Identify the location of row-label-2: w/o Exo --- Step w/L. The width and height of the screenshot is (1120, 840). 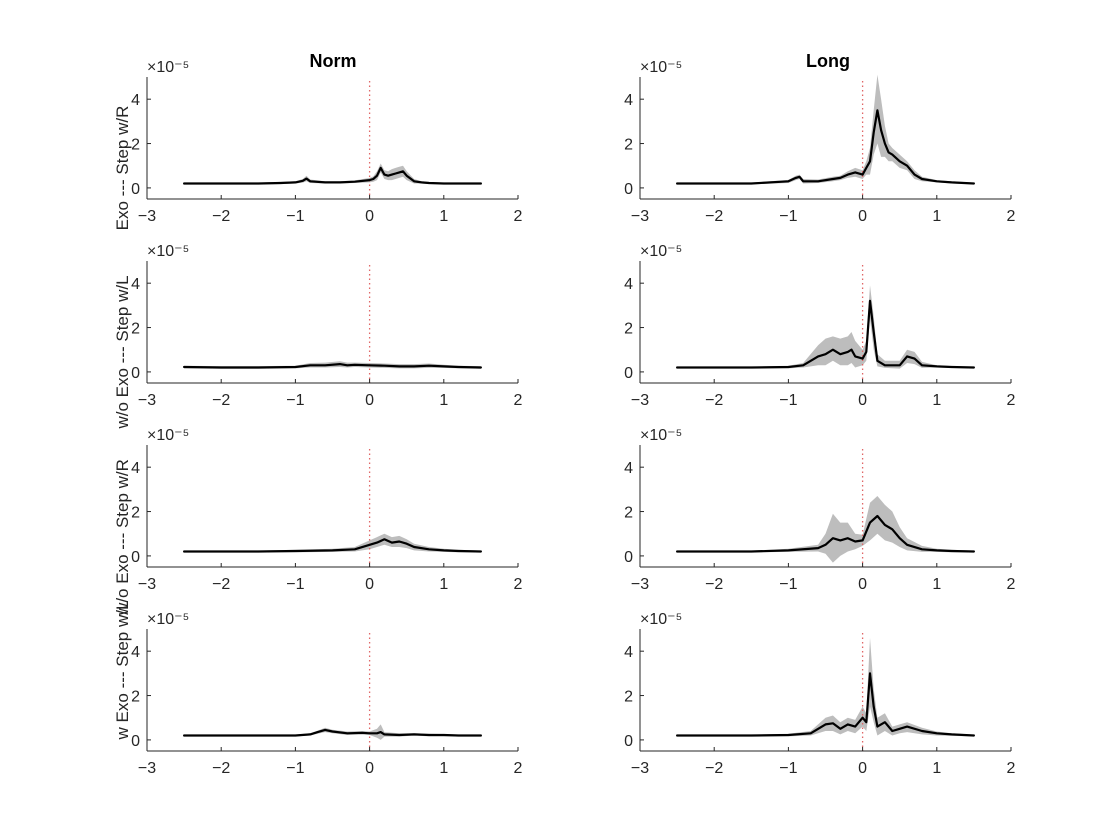
(122, 352).